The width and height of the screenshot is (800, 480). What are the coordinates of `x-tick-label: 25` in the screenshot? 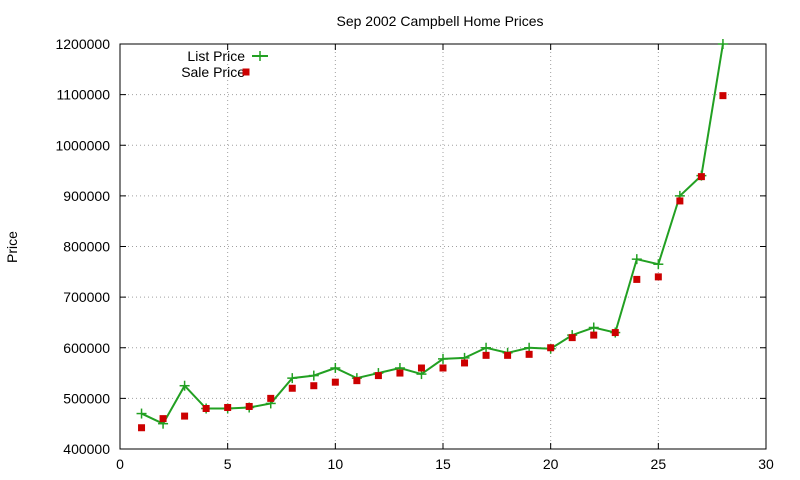 It's located at (659, 464).